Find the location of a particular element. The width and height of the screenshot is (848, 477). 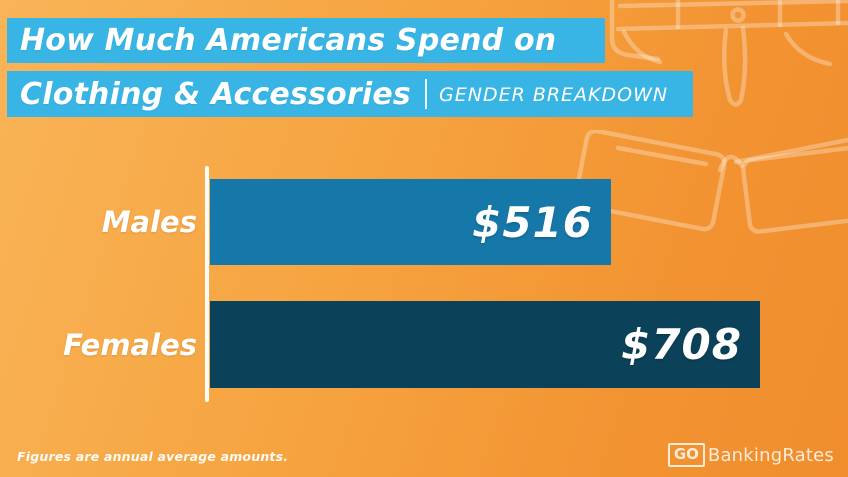

bar: $516 is located at coordinates (410, 222).